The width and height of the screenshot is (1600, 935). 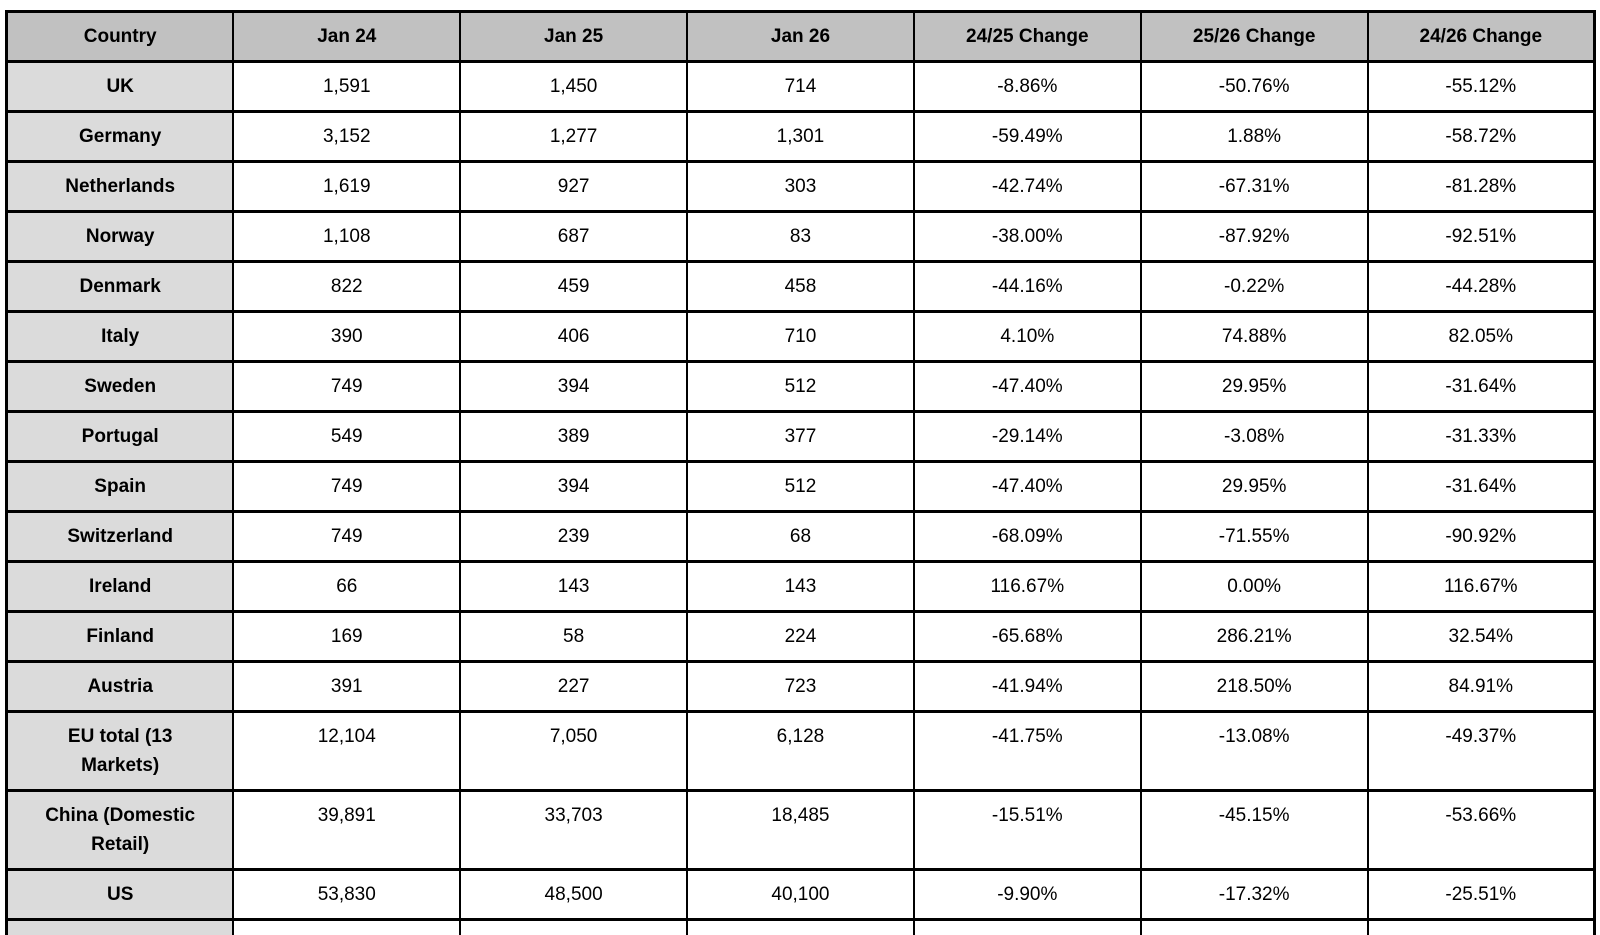 I want to click on cell-jan25: 58, so click(x=574, y=636).